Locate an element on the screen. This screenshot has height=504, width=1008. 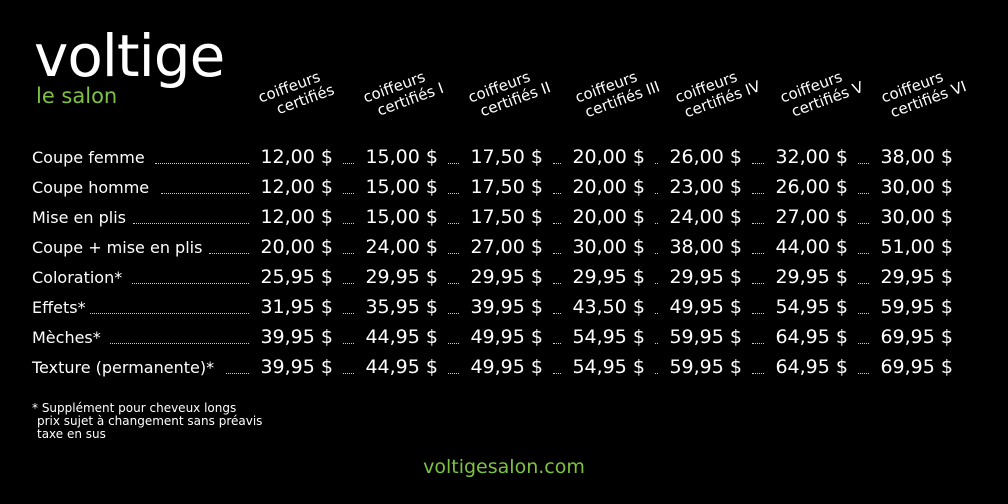
column-header-2: coiffeurs certifiés I is located at coordinates (400, 103).